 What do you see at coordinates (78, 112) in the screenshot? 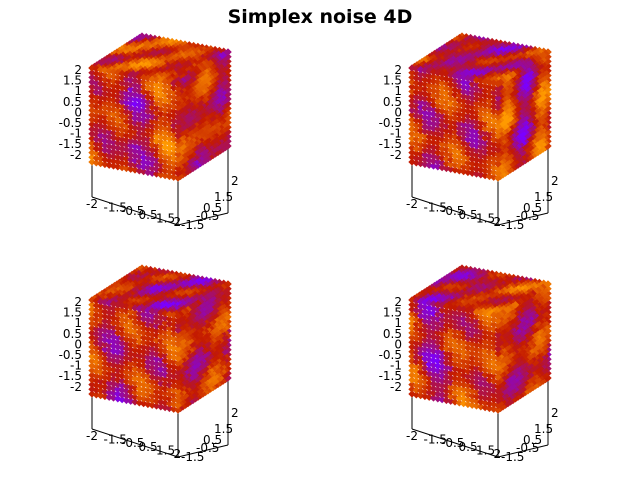
I see `z-tick-label: 0` at bounding box center [78, 112].